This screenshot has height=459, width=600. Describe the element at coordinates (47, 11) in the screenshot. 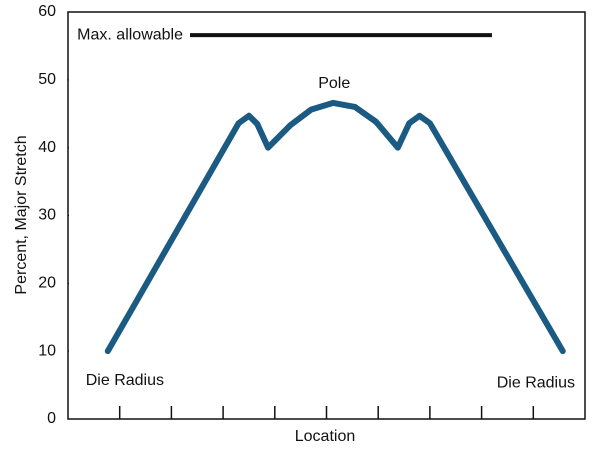

I see `y-tick-label: 60` at that location.